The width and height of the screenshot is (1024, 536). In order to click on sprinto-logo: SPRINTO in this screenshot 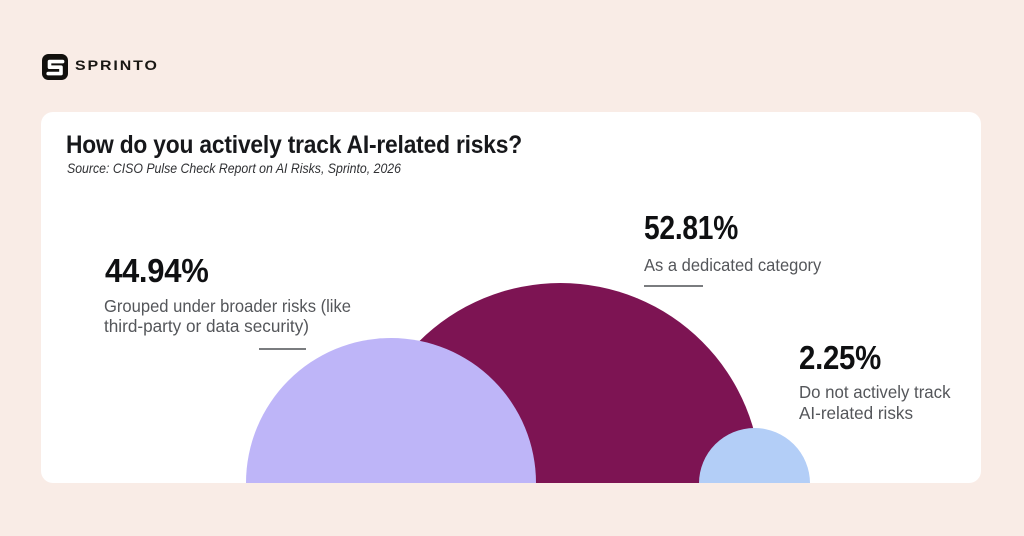, I will do `click(99, 67)`.